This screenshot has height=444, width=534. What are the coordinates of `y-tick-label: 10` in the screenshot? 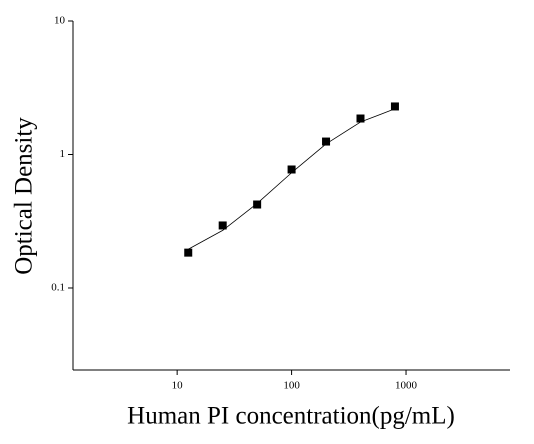 It's located at (60, 21).